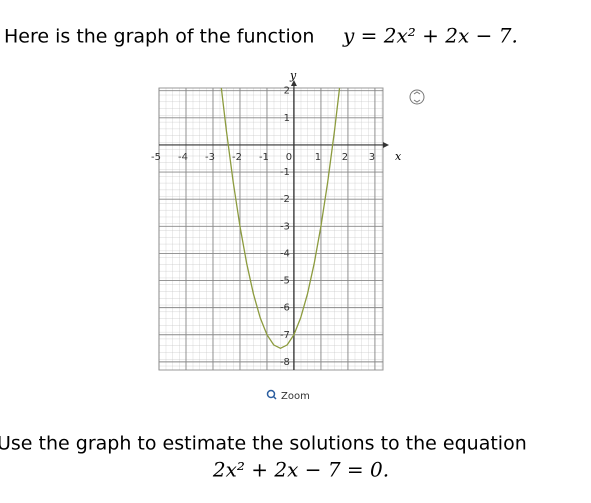  What do you see at coordinates (372, 157) in the screenshot?
I see `x-tick-label: 3` at bounding box center [372, 157].